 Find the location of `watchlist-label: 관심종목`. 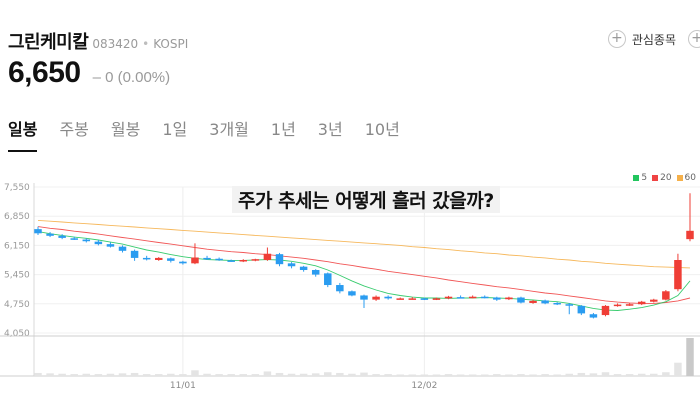

watchlist-label: 관심종목 is located at coordinates (653, 39).